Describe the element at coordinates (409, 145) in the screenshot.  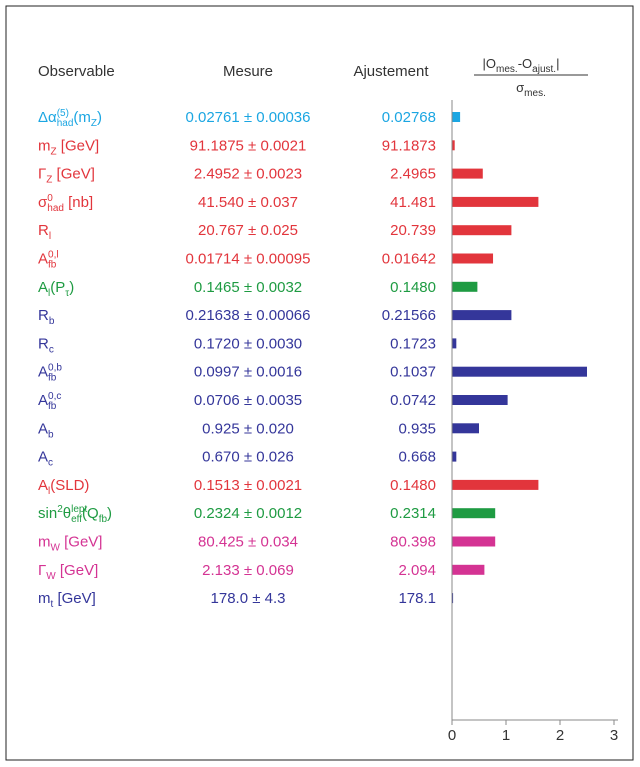
I see `fit: 91.1873` at that location.